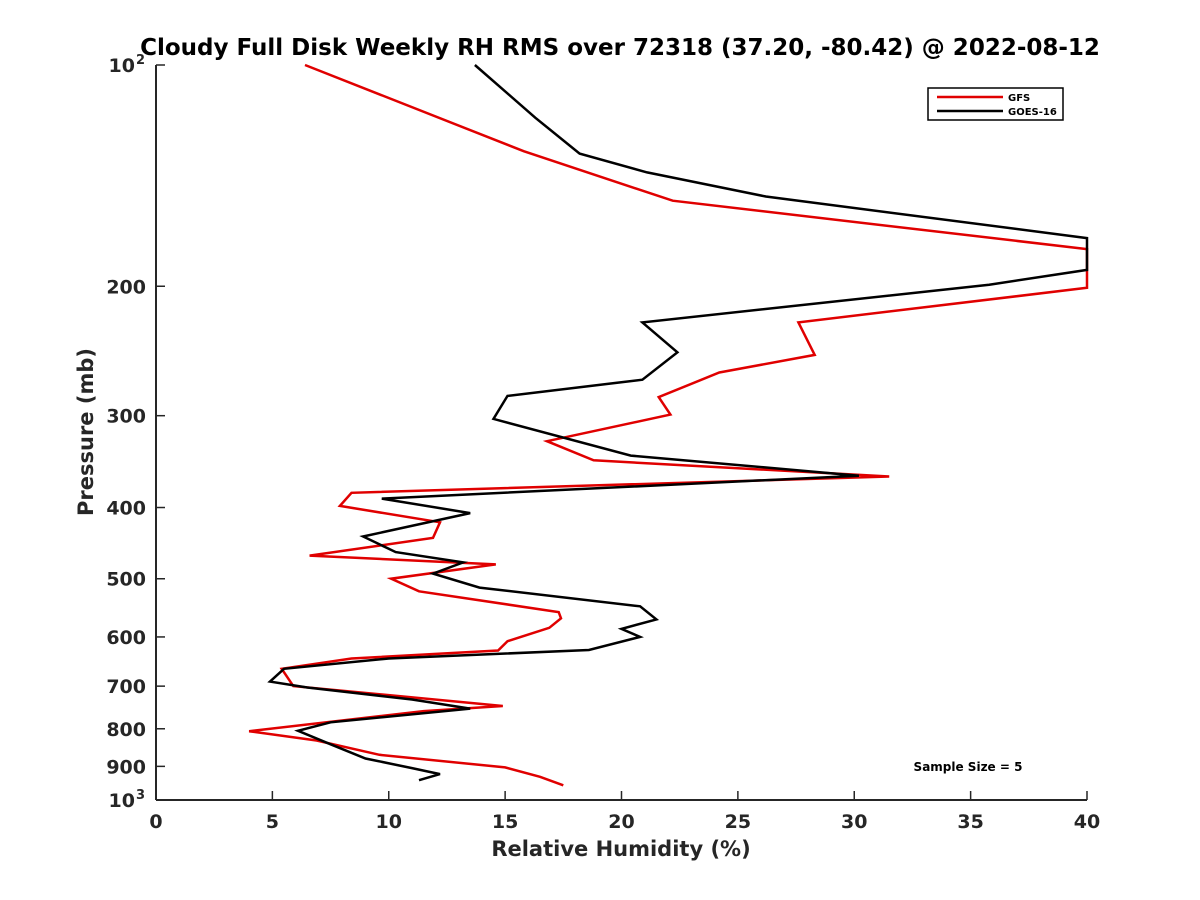 The image size is (1200, 900). What do you see at coordinates (140, 60) in the screenshot?
I see `y-tick-exponent: 2` at bounding box center [140, 60].